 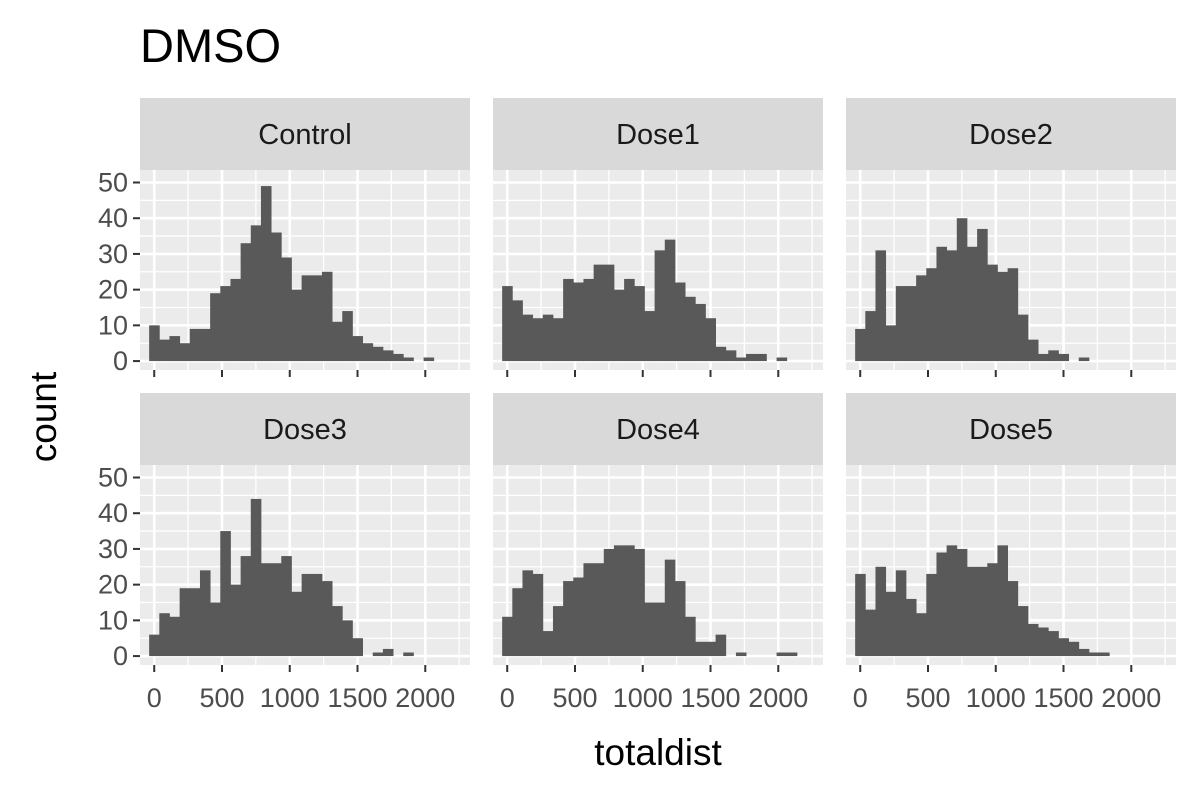 I want to click on y-tick-label: 30, so click(x=113, y=549).